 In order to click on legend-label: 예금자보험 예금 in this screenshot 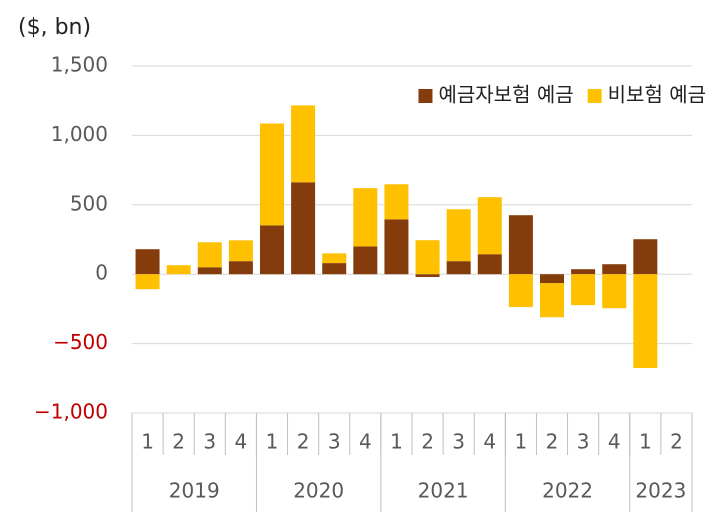, I will do `click(505, 95)`.